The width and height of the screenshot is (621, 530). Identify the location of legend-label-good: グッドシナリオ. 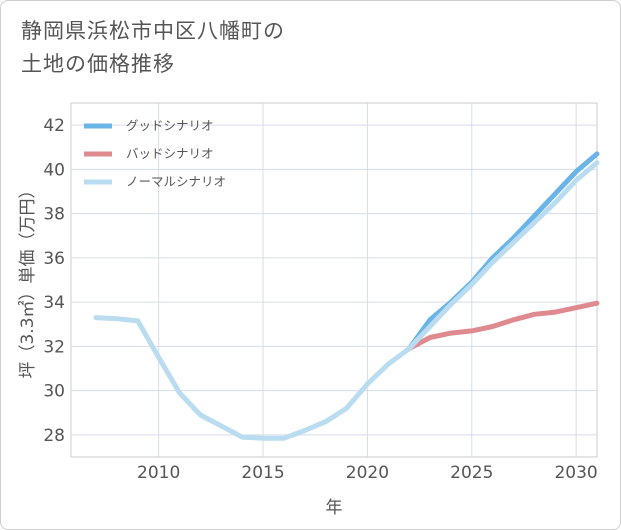
(170, 125).